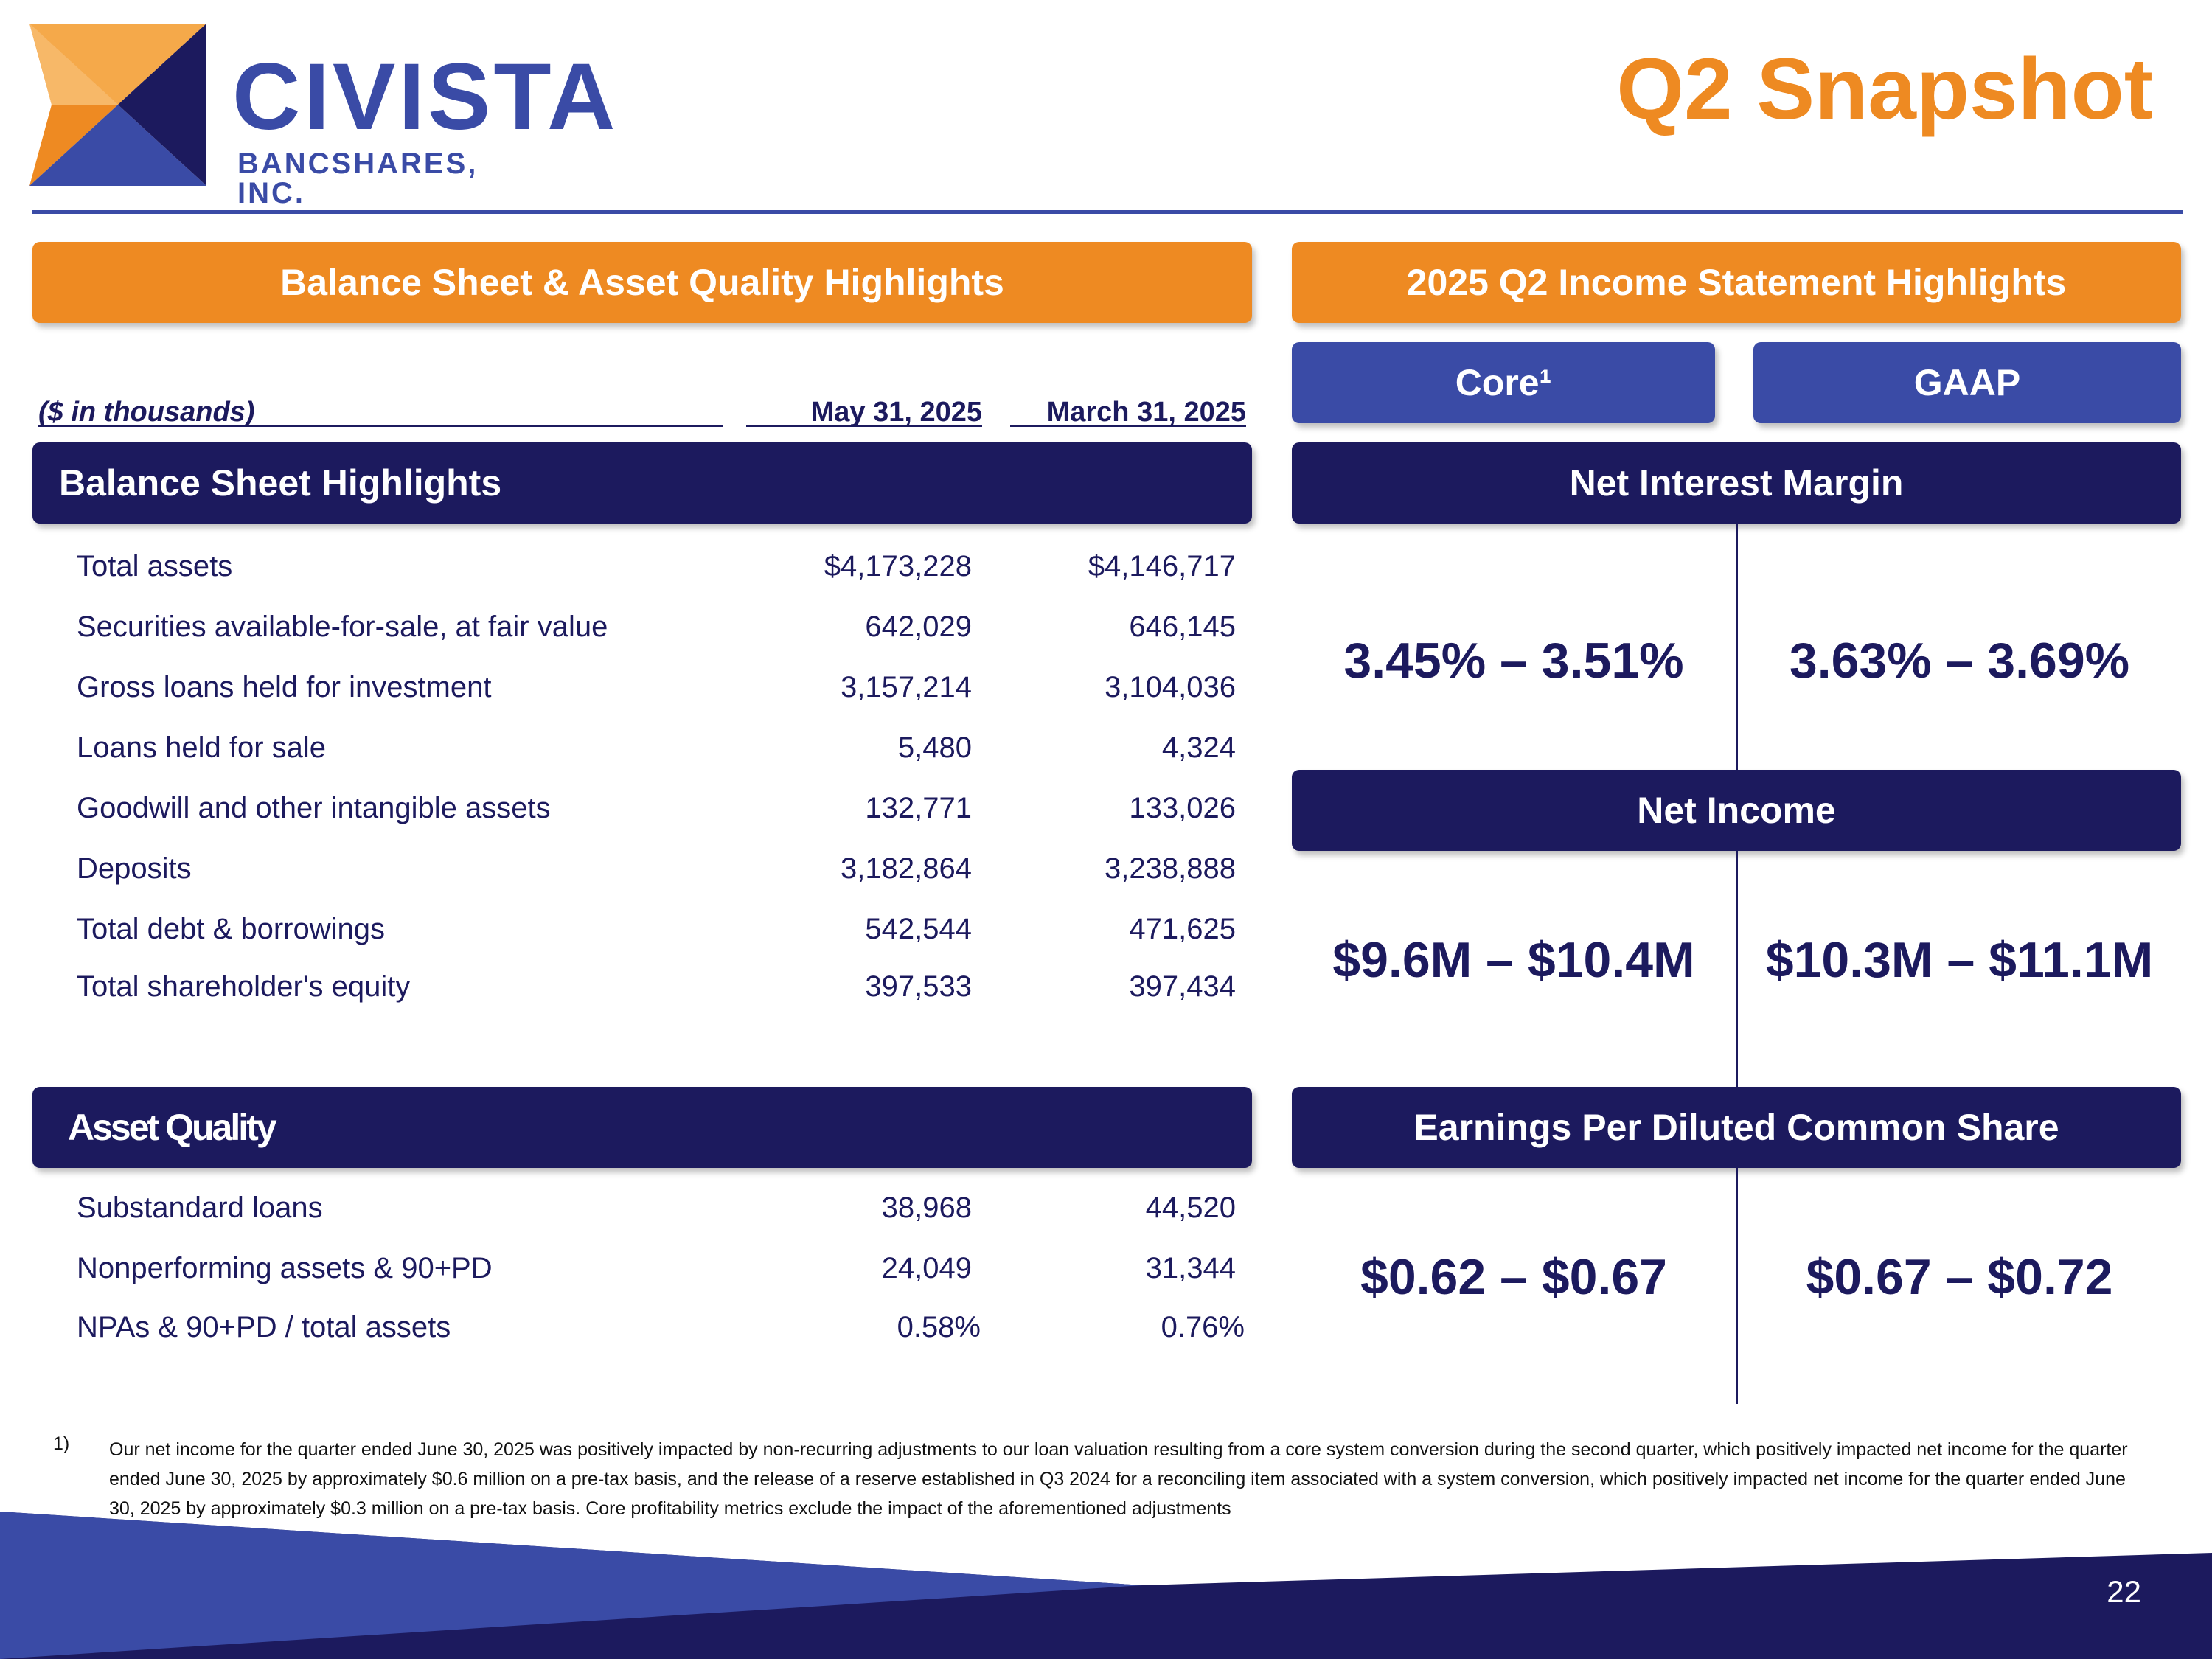  Describe the element at coordinates (244, 986) in the screenshot. I see `table-row-label: Total shareholder's equity` at that location.